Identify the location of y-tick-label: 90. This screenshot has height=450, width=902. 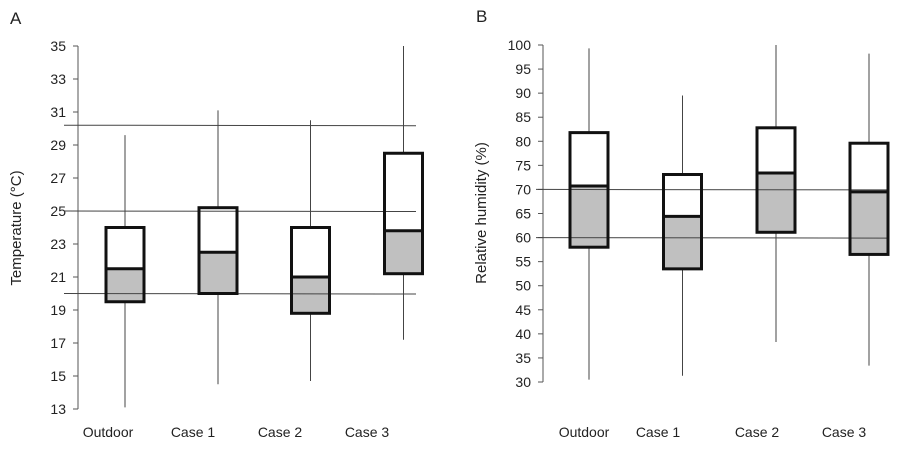
(523, 93).